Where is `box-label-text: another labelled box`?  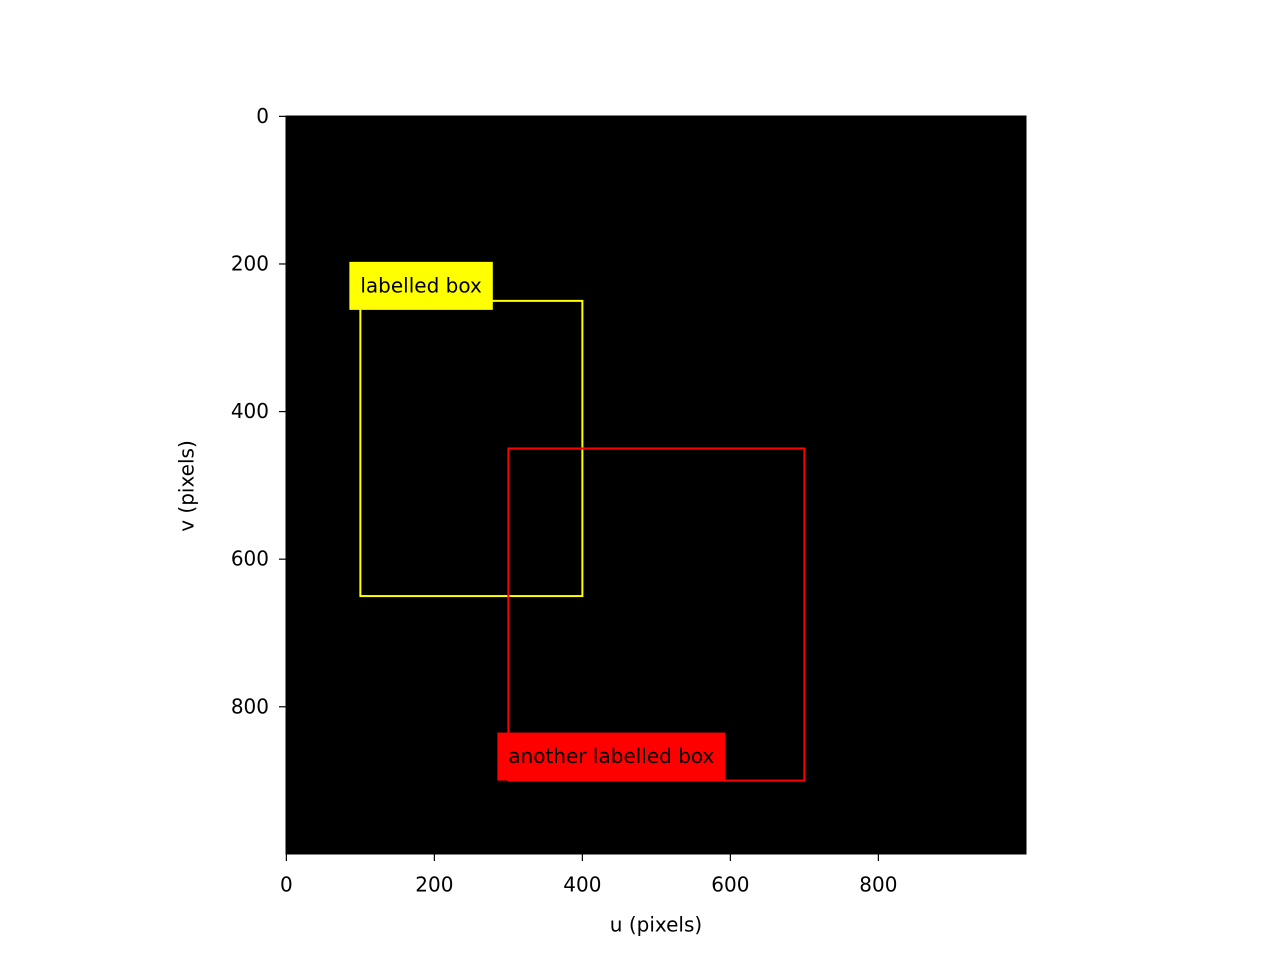 box-label-text: another labelled box is located at coordinates (611, 756).